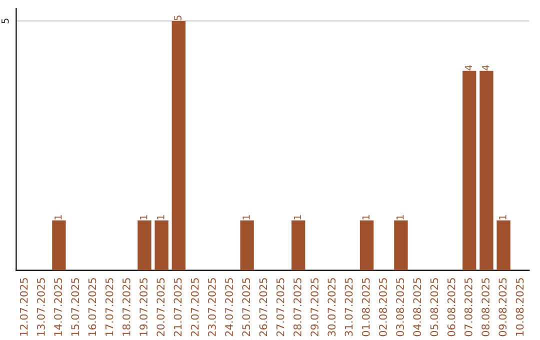  I want to click on x-tick-label: 10.08.2025, so click(520, 307).